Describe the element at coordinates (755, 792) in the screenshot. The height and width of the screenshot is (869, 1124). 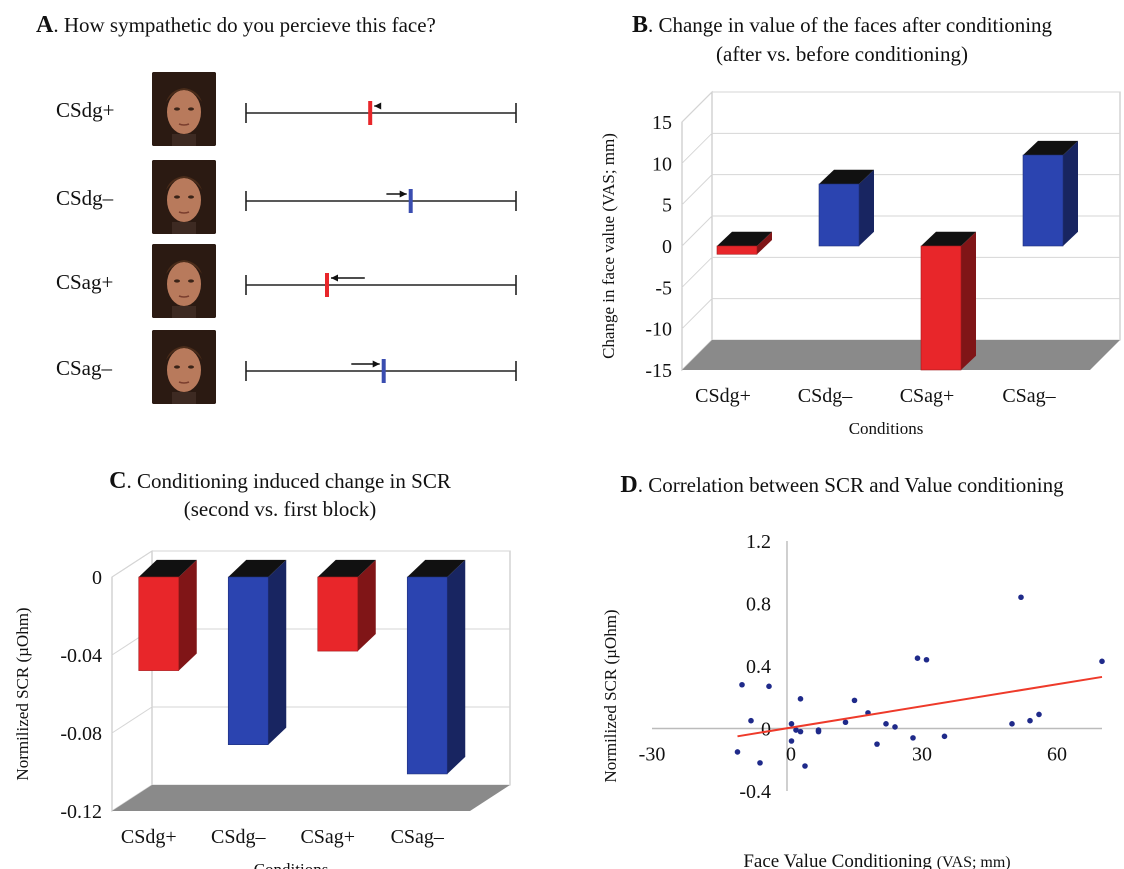
I see `y-tick-label: -0.4` at that location.